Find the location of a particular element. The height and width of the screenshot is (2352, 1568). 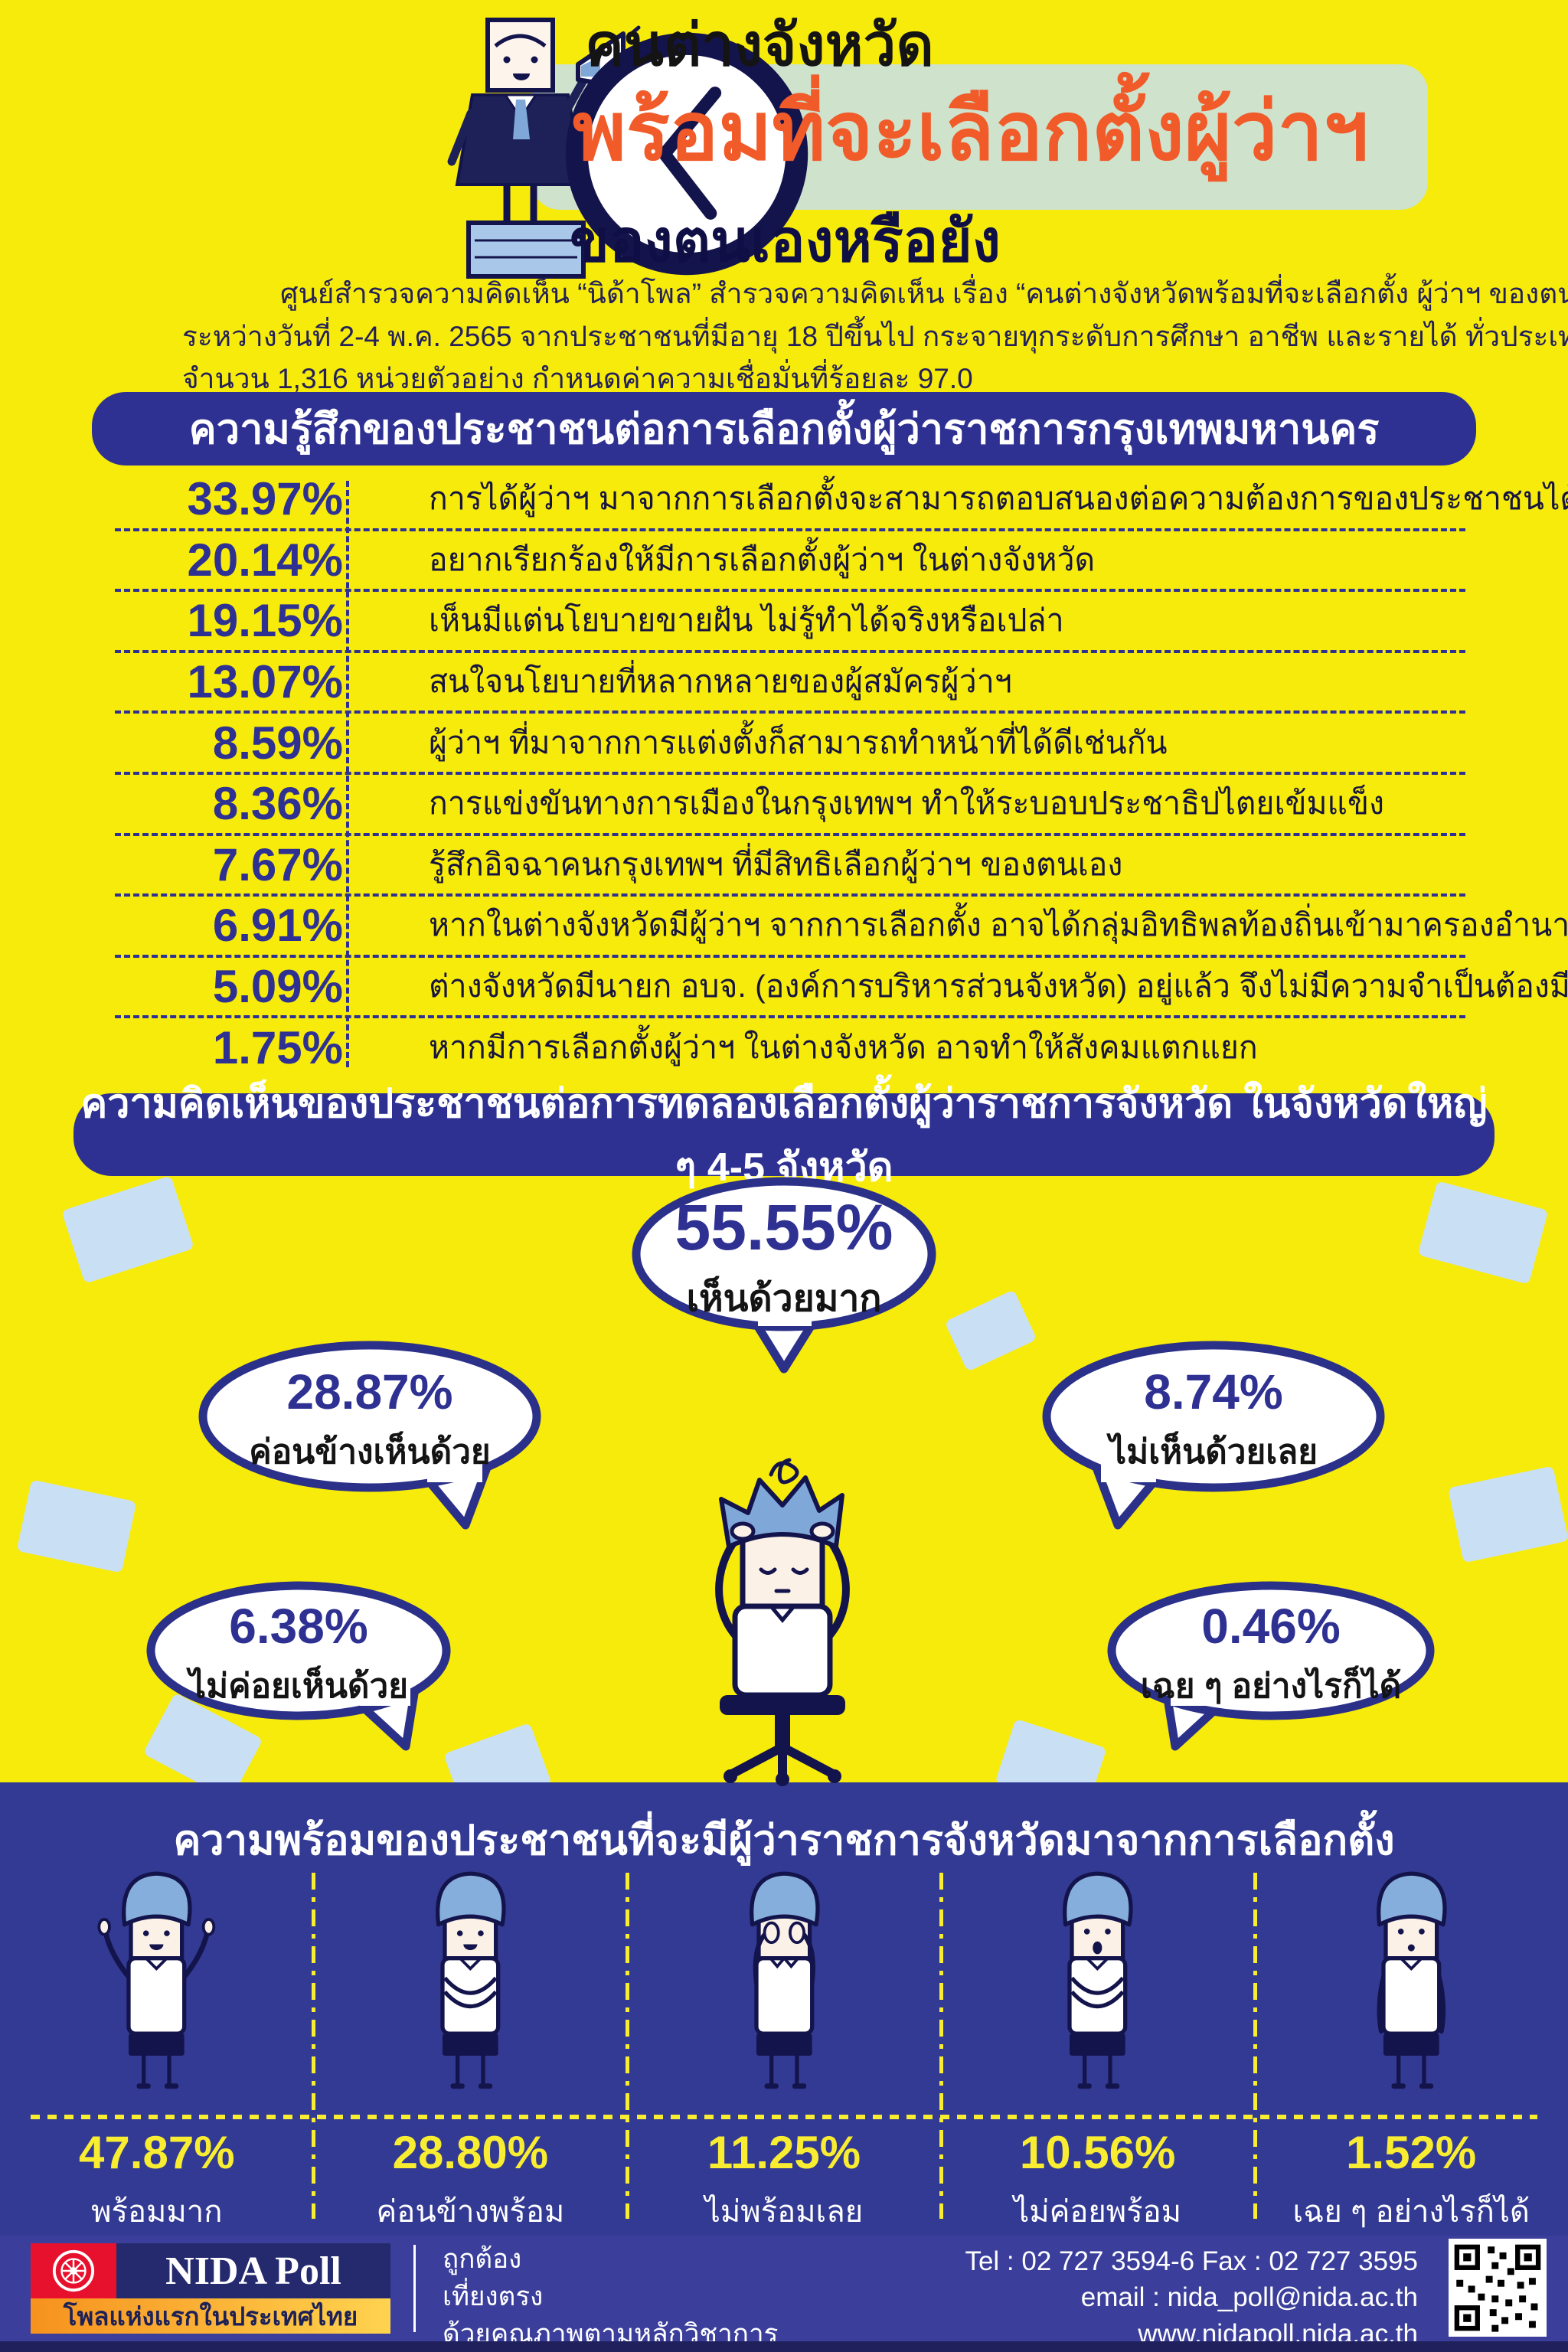

stat-column-somewhat-ready: 28.80% ค่อนข้างพร้อม is located at coordinates (471, 2047).